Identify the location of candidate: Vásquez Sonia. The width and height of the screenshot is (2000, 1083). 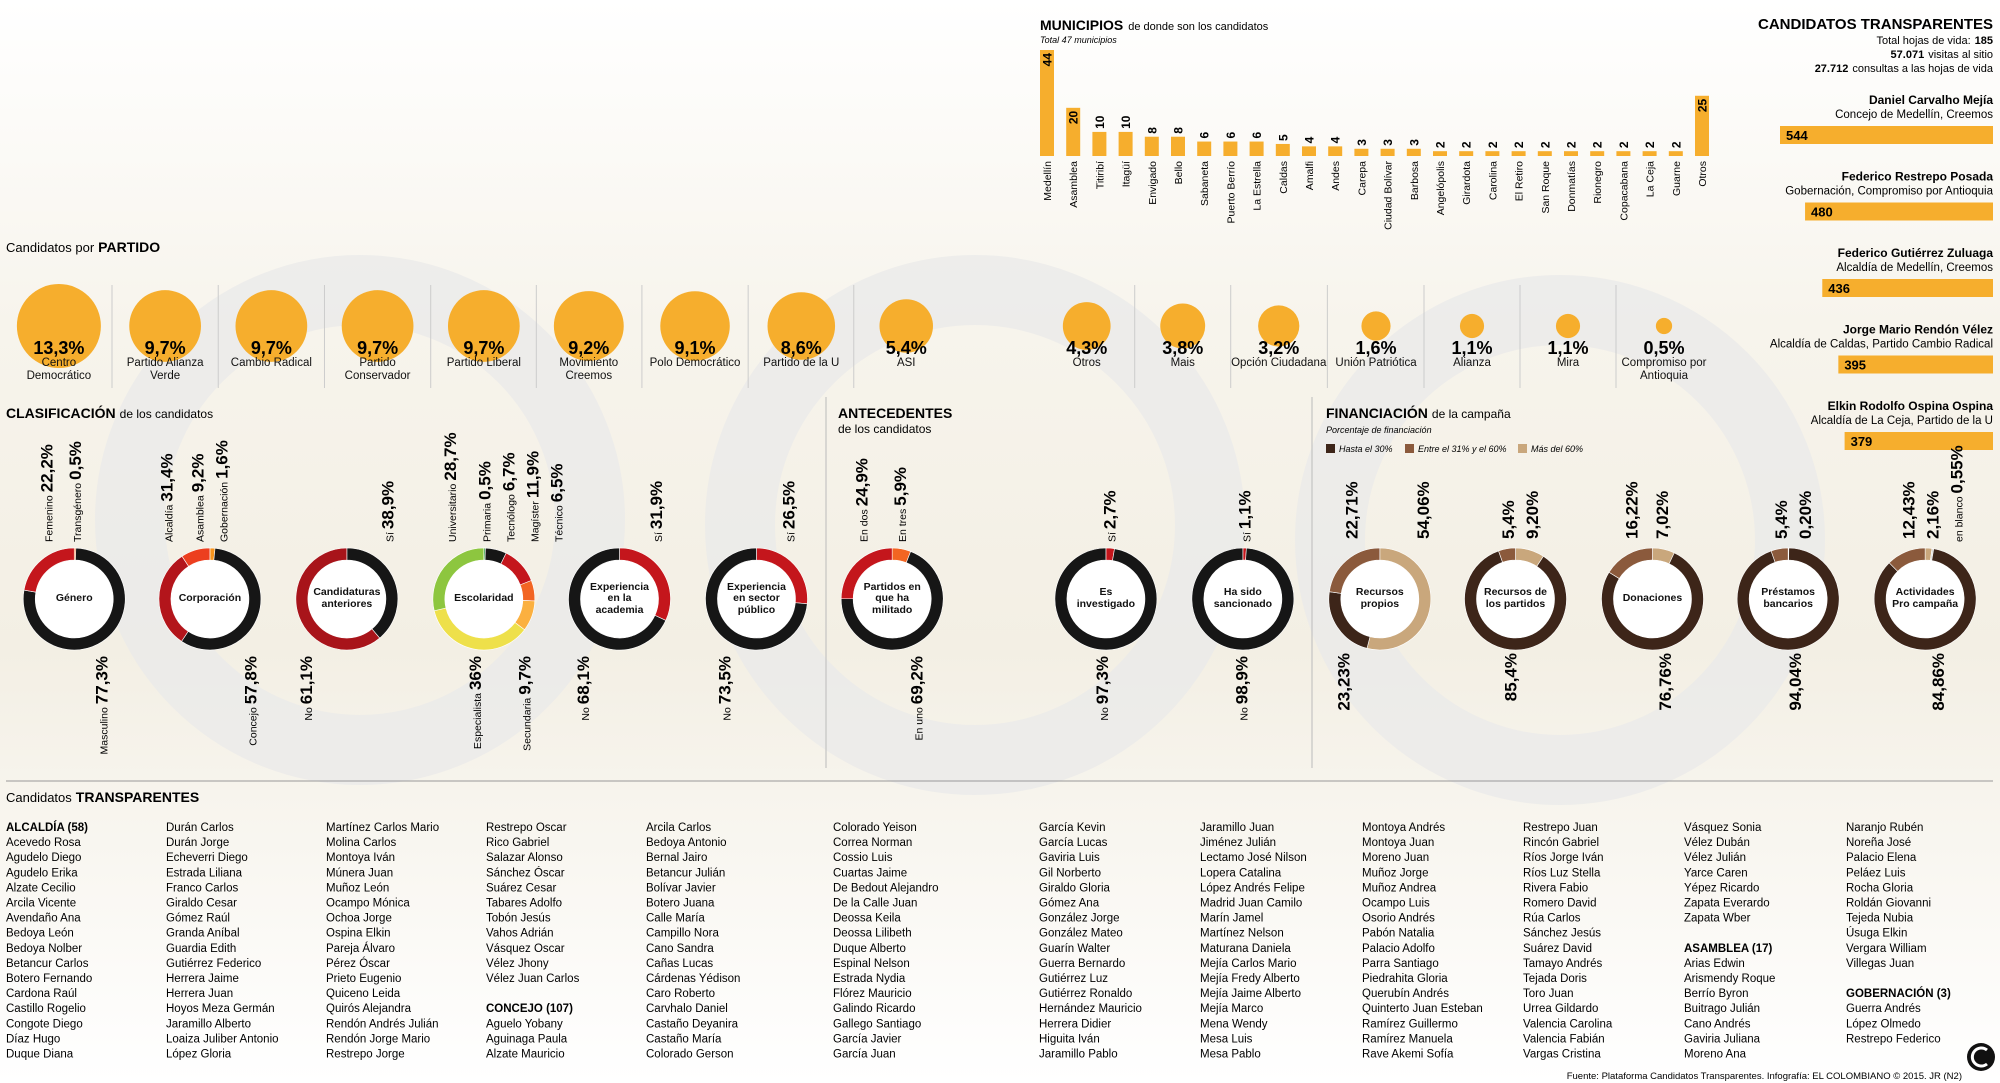
(1723, 828).